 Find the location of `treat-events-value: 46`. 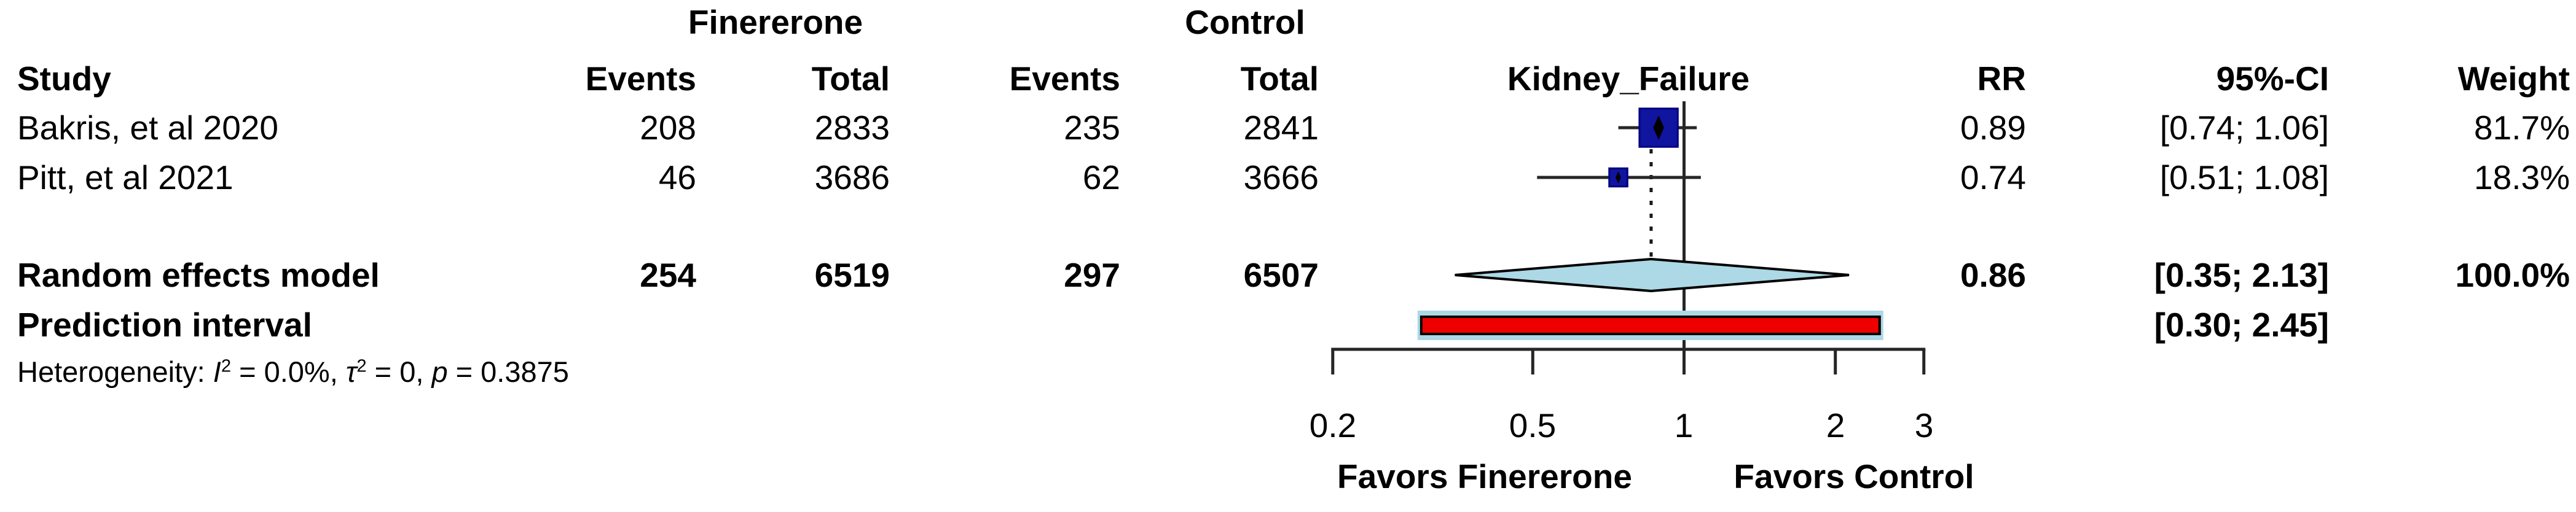

treat-events-value: 46 is located at coordinates (677, 177).